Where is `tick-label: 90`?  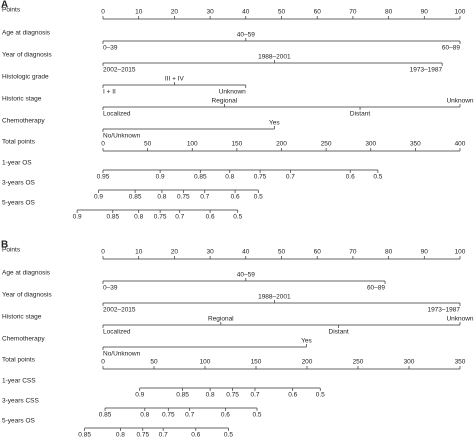
tick-label: 90 is located at coordinates (425, 12).